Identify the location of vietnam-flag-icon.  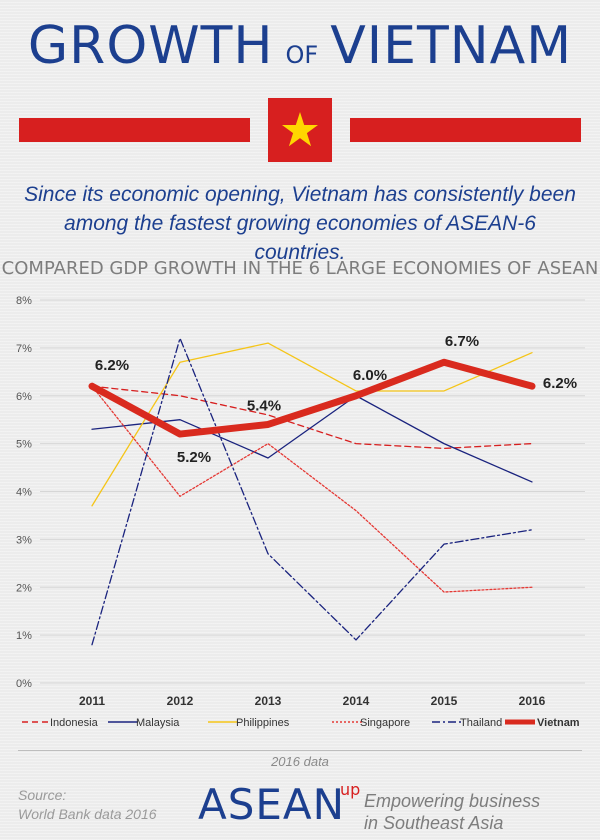
(300, 130).